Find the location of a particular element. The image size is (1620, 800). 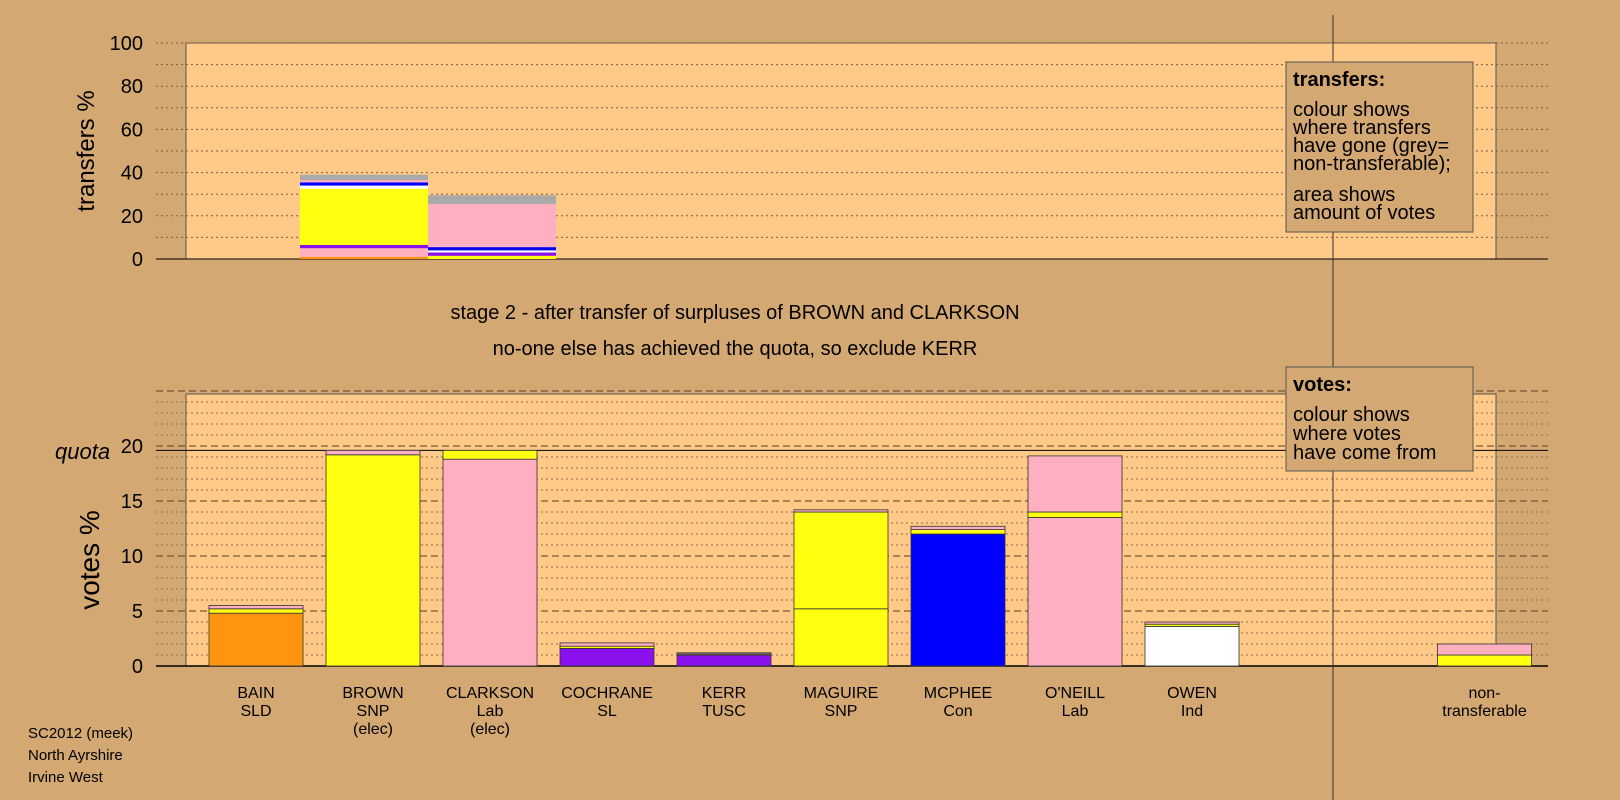

footer-line: Irvine West is located at coordinates (66, 777).